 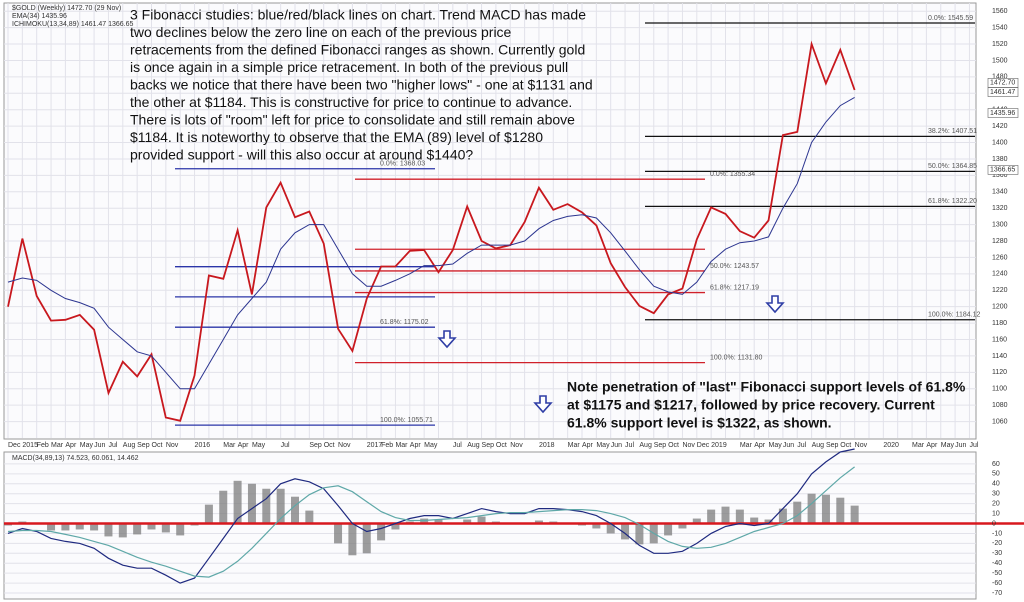 I want to click on x-tick-label: Dec 2015, so click(x=23, y=445).